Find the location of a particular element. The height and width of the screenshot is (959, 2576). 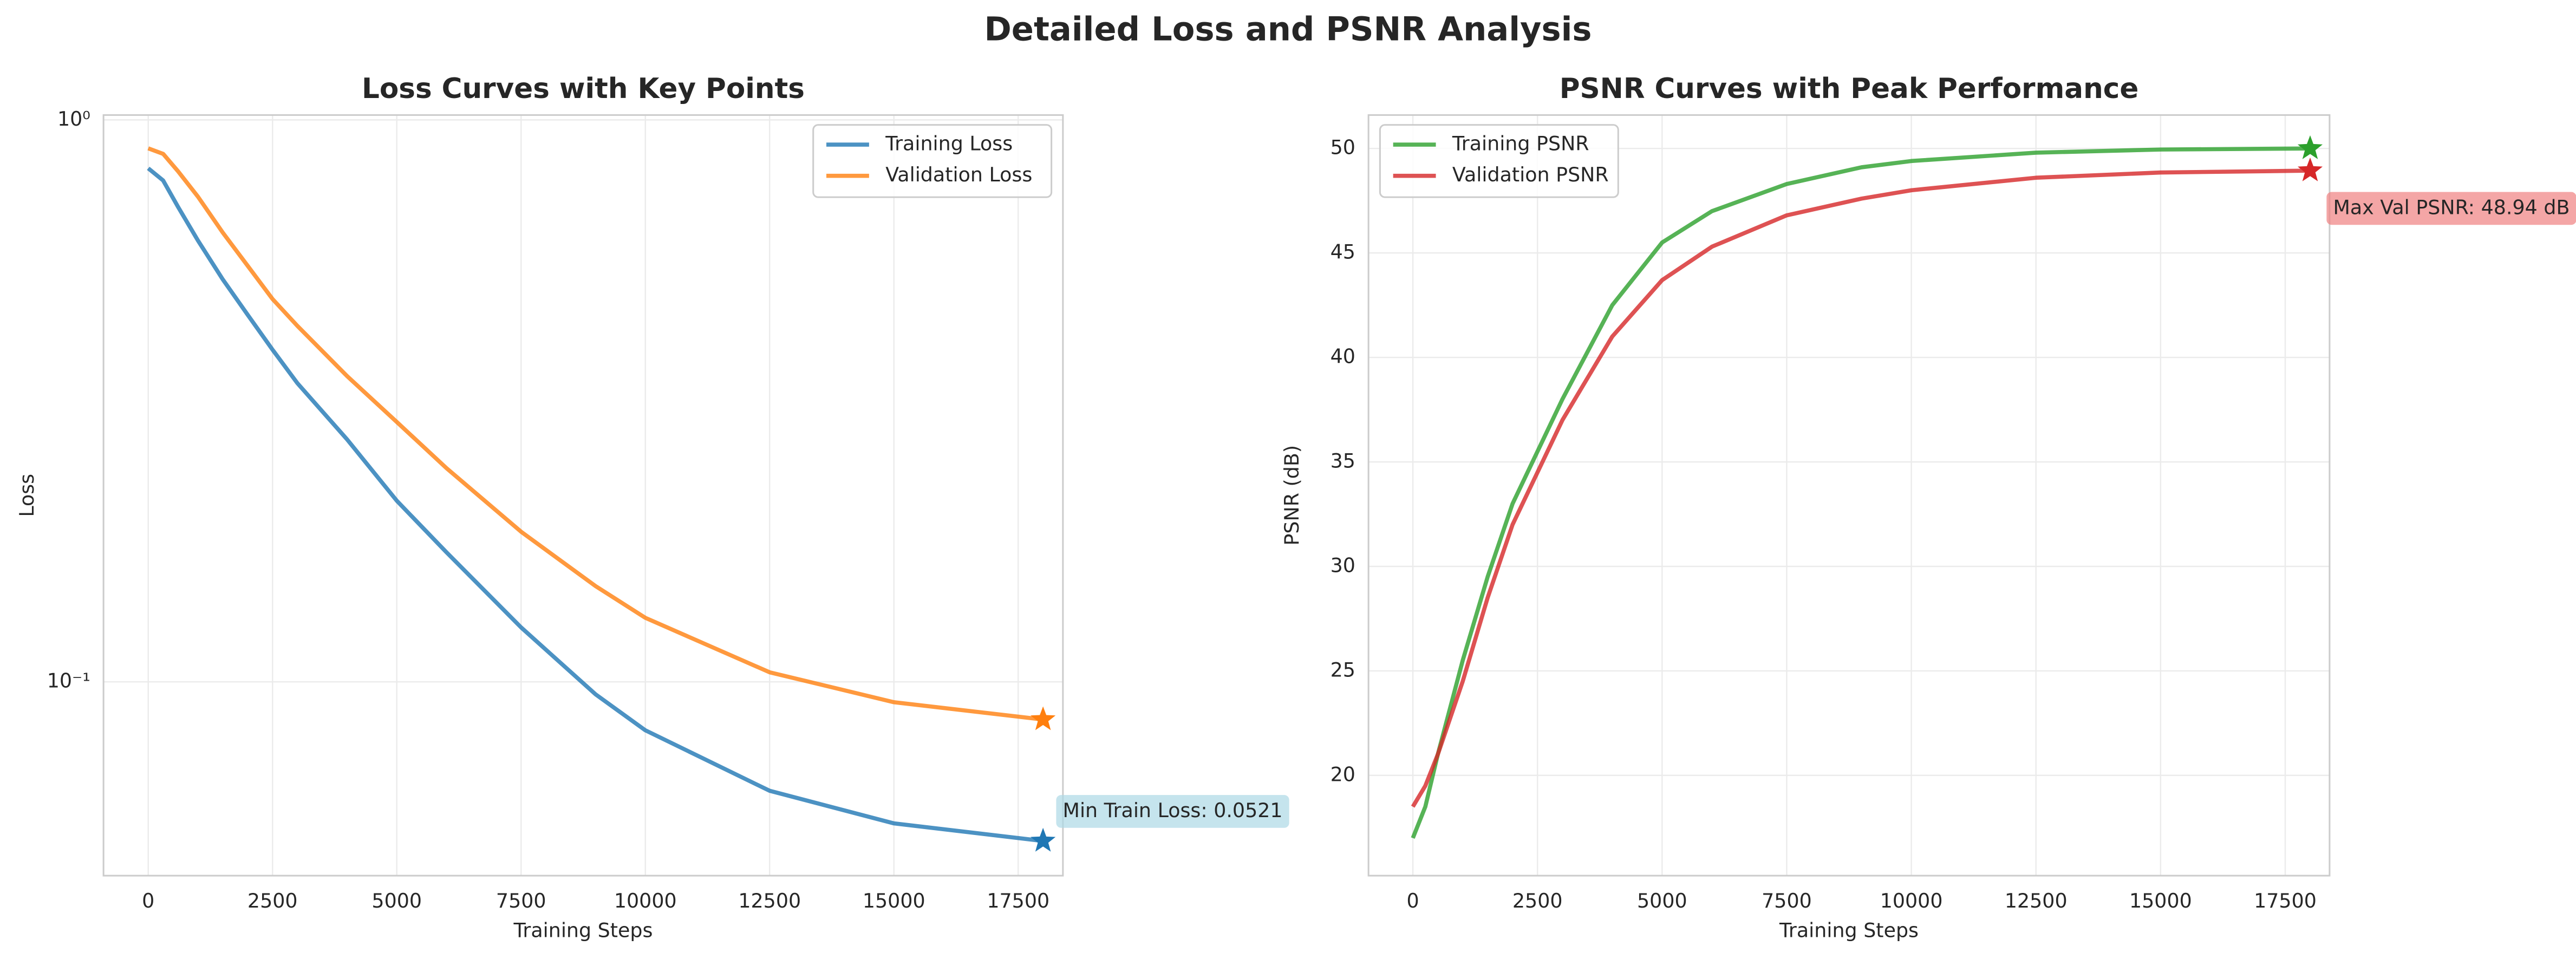

annotation: Min Train Loss: 0.0521 is located at coordinates (1173, 810).